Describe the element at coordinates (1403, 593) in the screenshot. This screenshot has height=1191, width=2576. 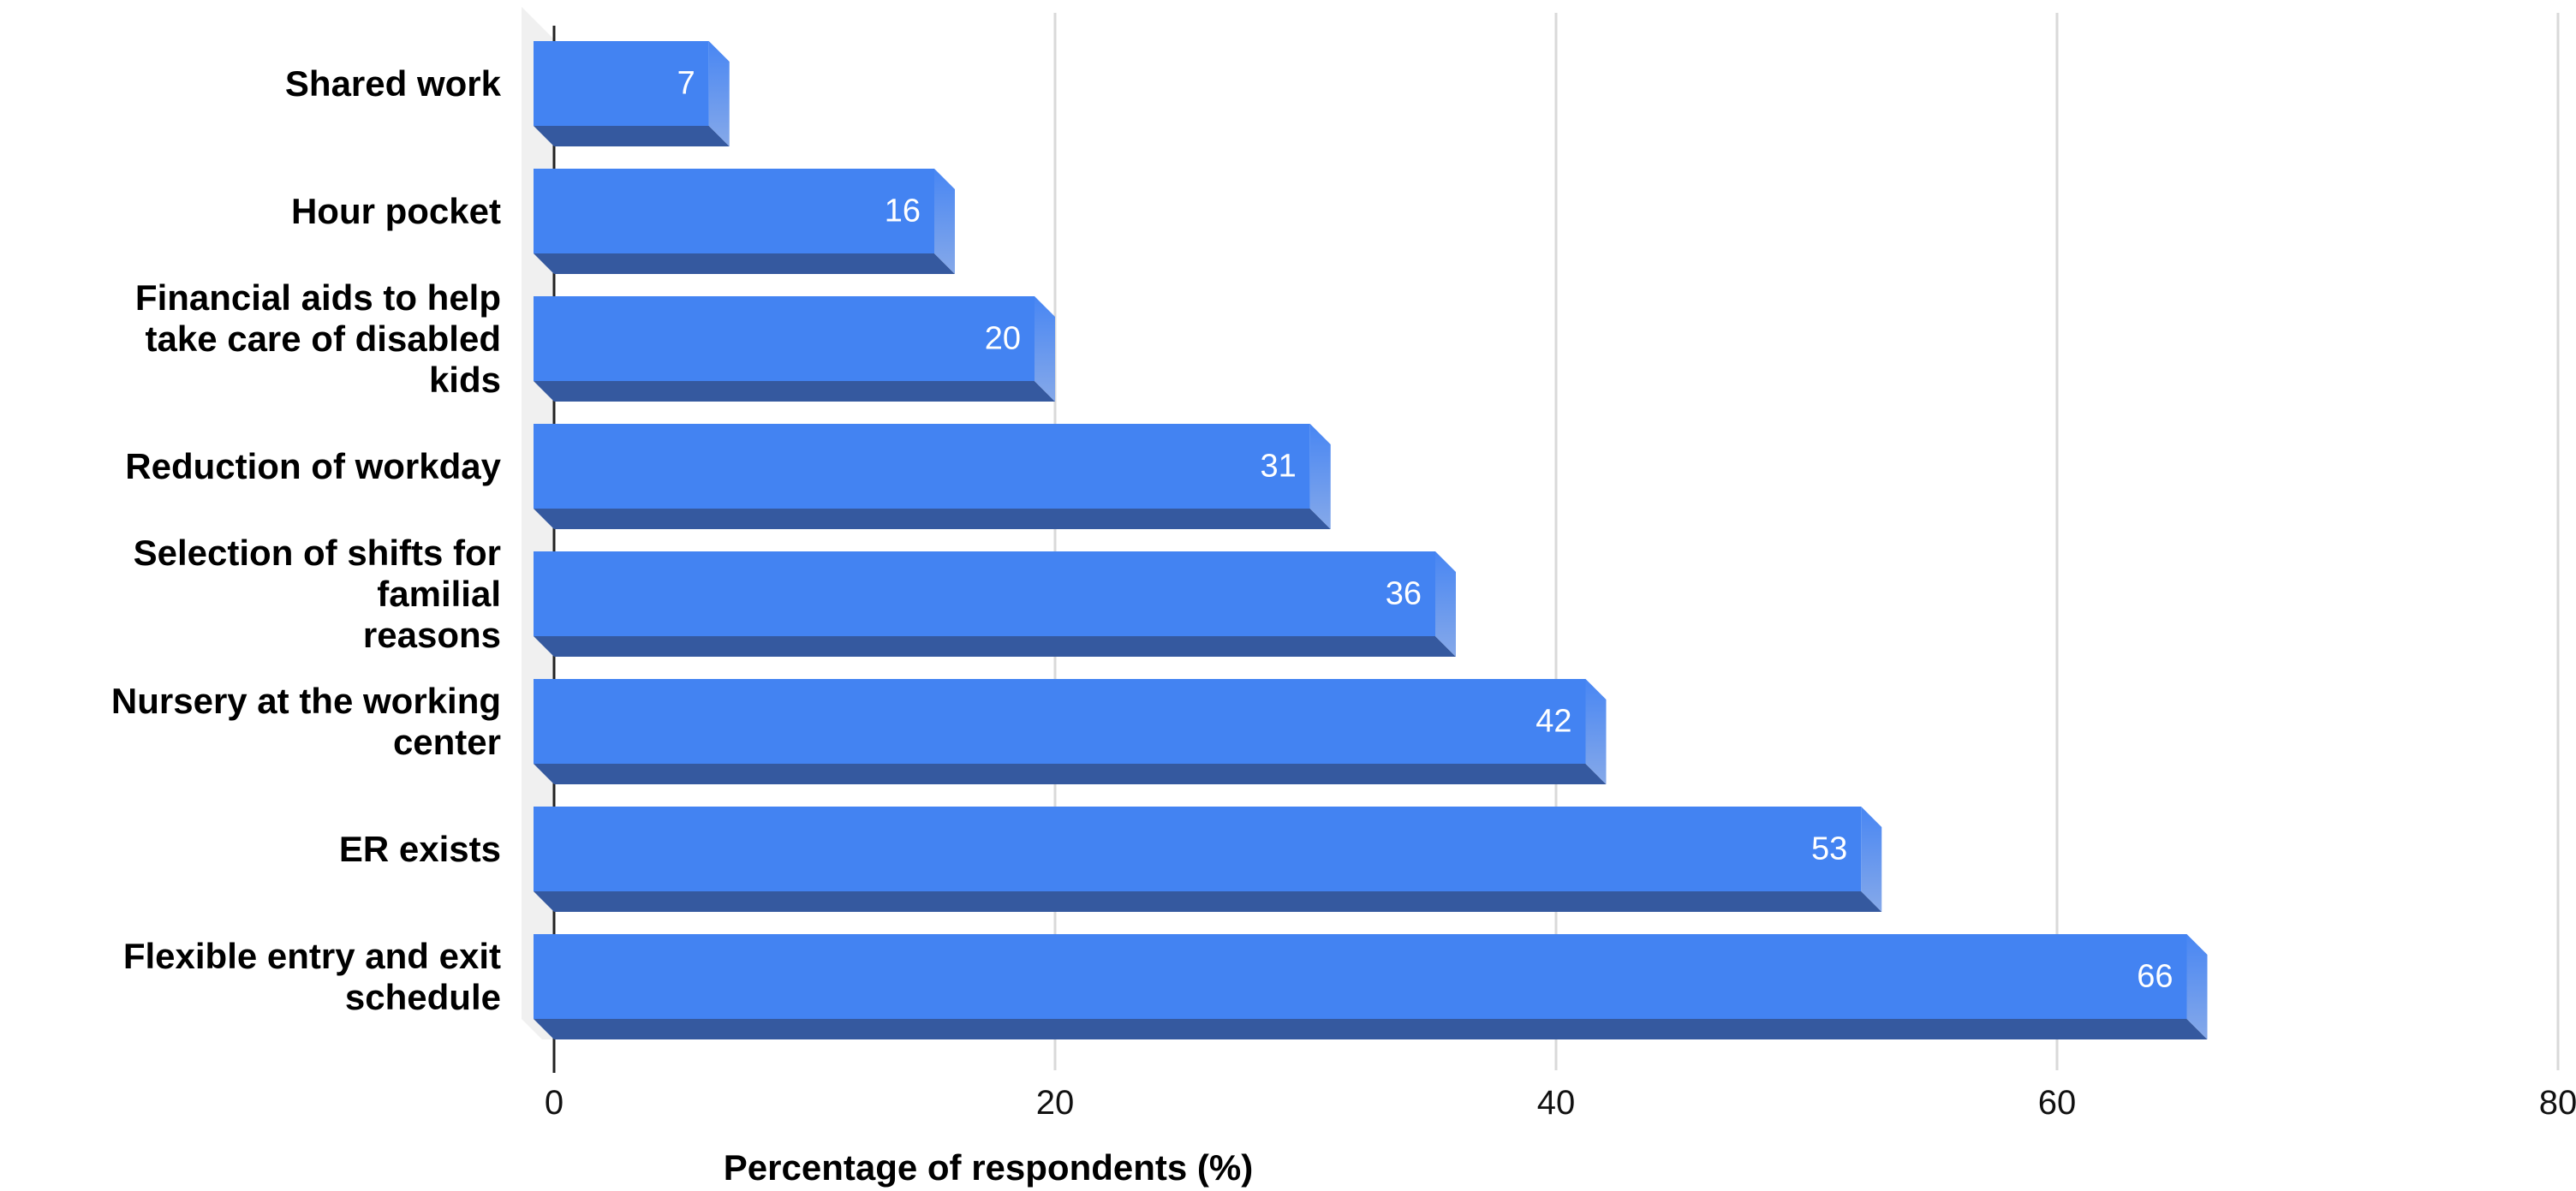
I see `bar-value-label: 36` at that location.